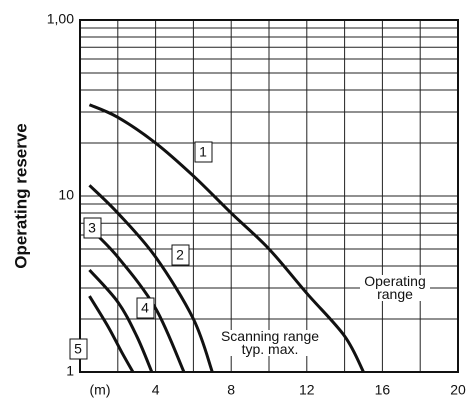 Image resolution: width=471 pixels, height=404 pixels. I want to click on series-label: 1, so click(203, 152).